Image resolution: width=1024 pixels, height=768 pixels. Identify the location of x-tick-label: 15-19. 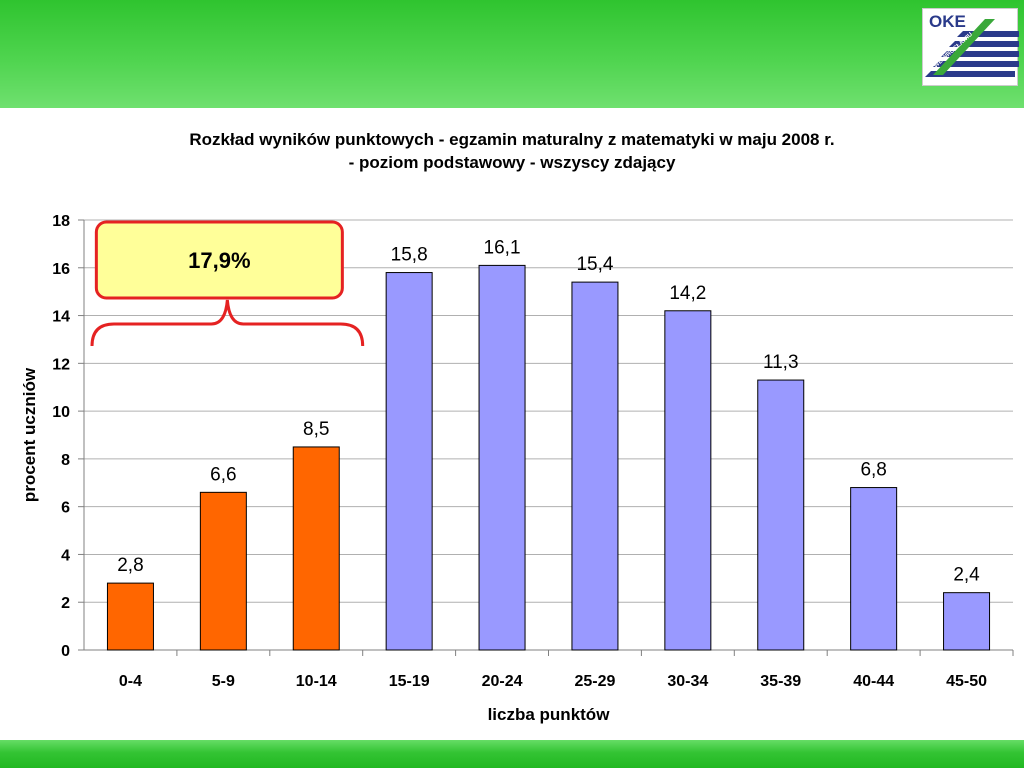
(409, 681).